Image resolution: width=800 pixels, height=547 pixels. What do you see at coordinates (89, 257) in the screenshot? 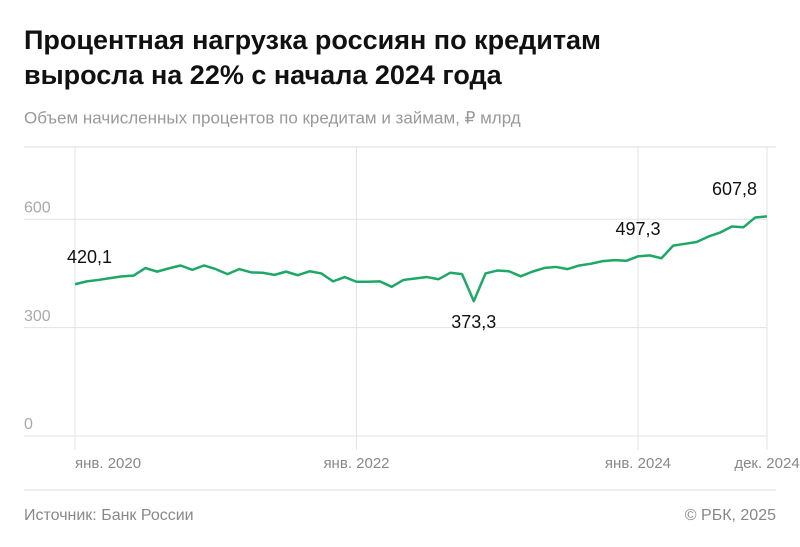
I see `value-label: 420,1` at bounding box center [89, 257].